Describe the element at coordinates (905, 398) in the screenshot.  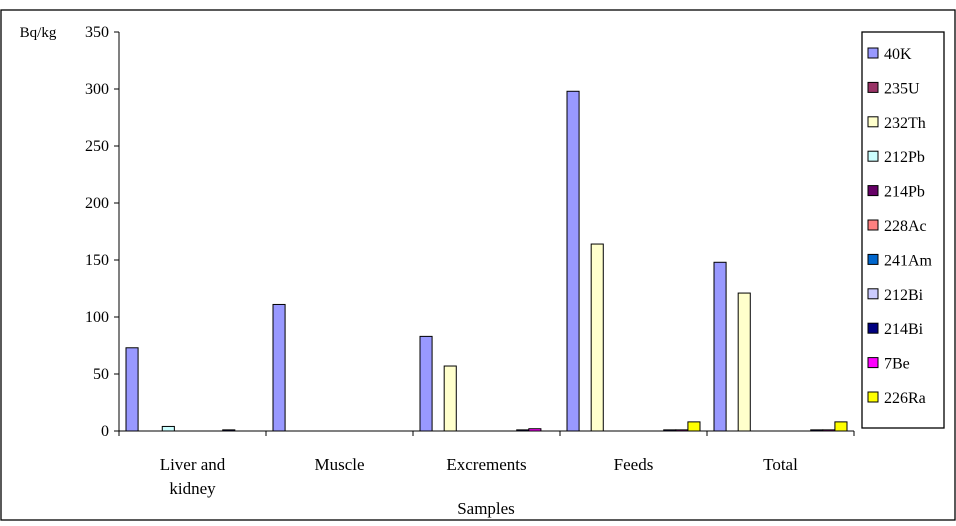
I see `legend-label: 226Ra` at that location.